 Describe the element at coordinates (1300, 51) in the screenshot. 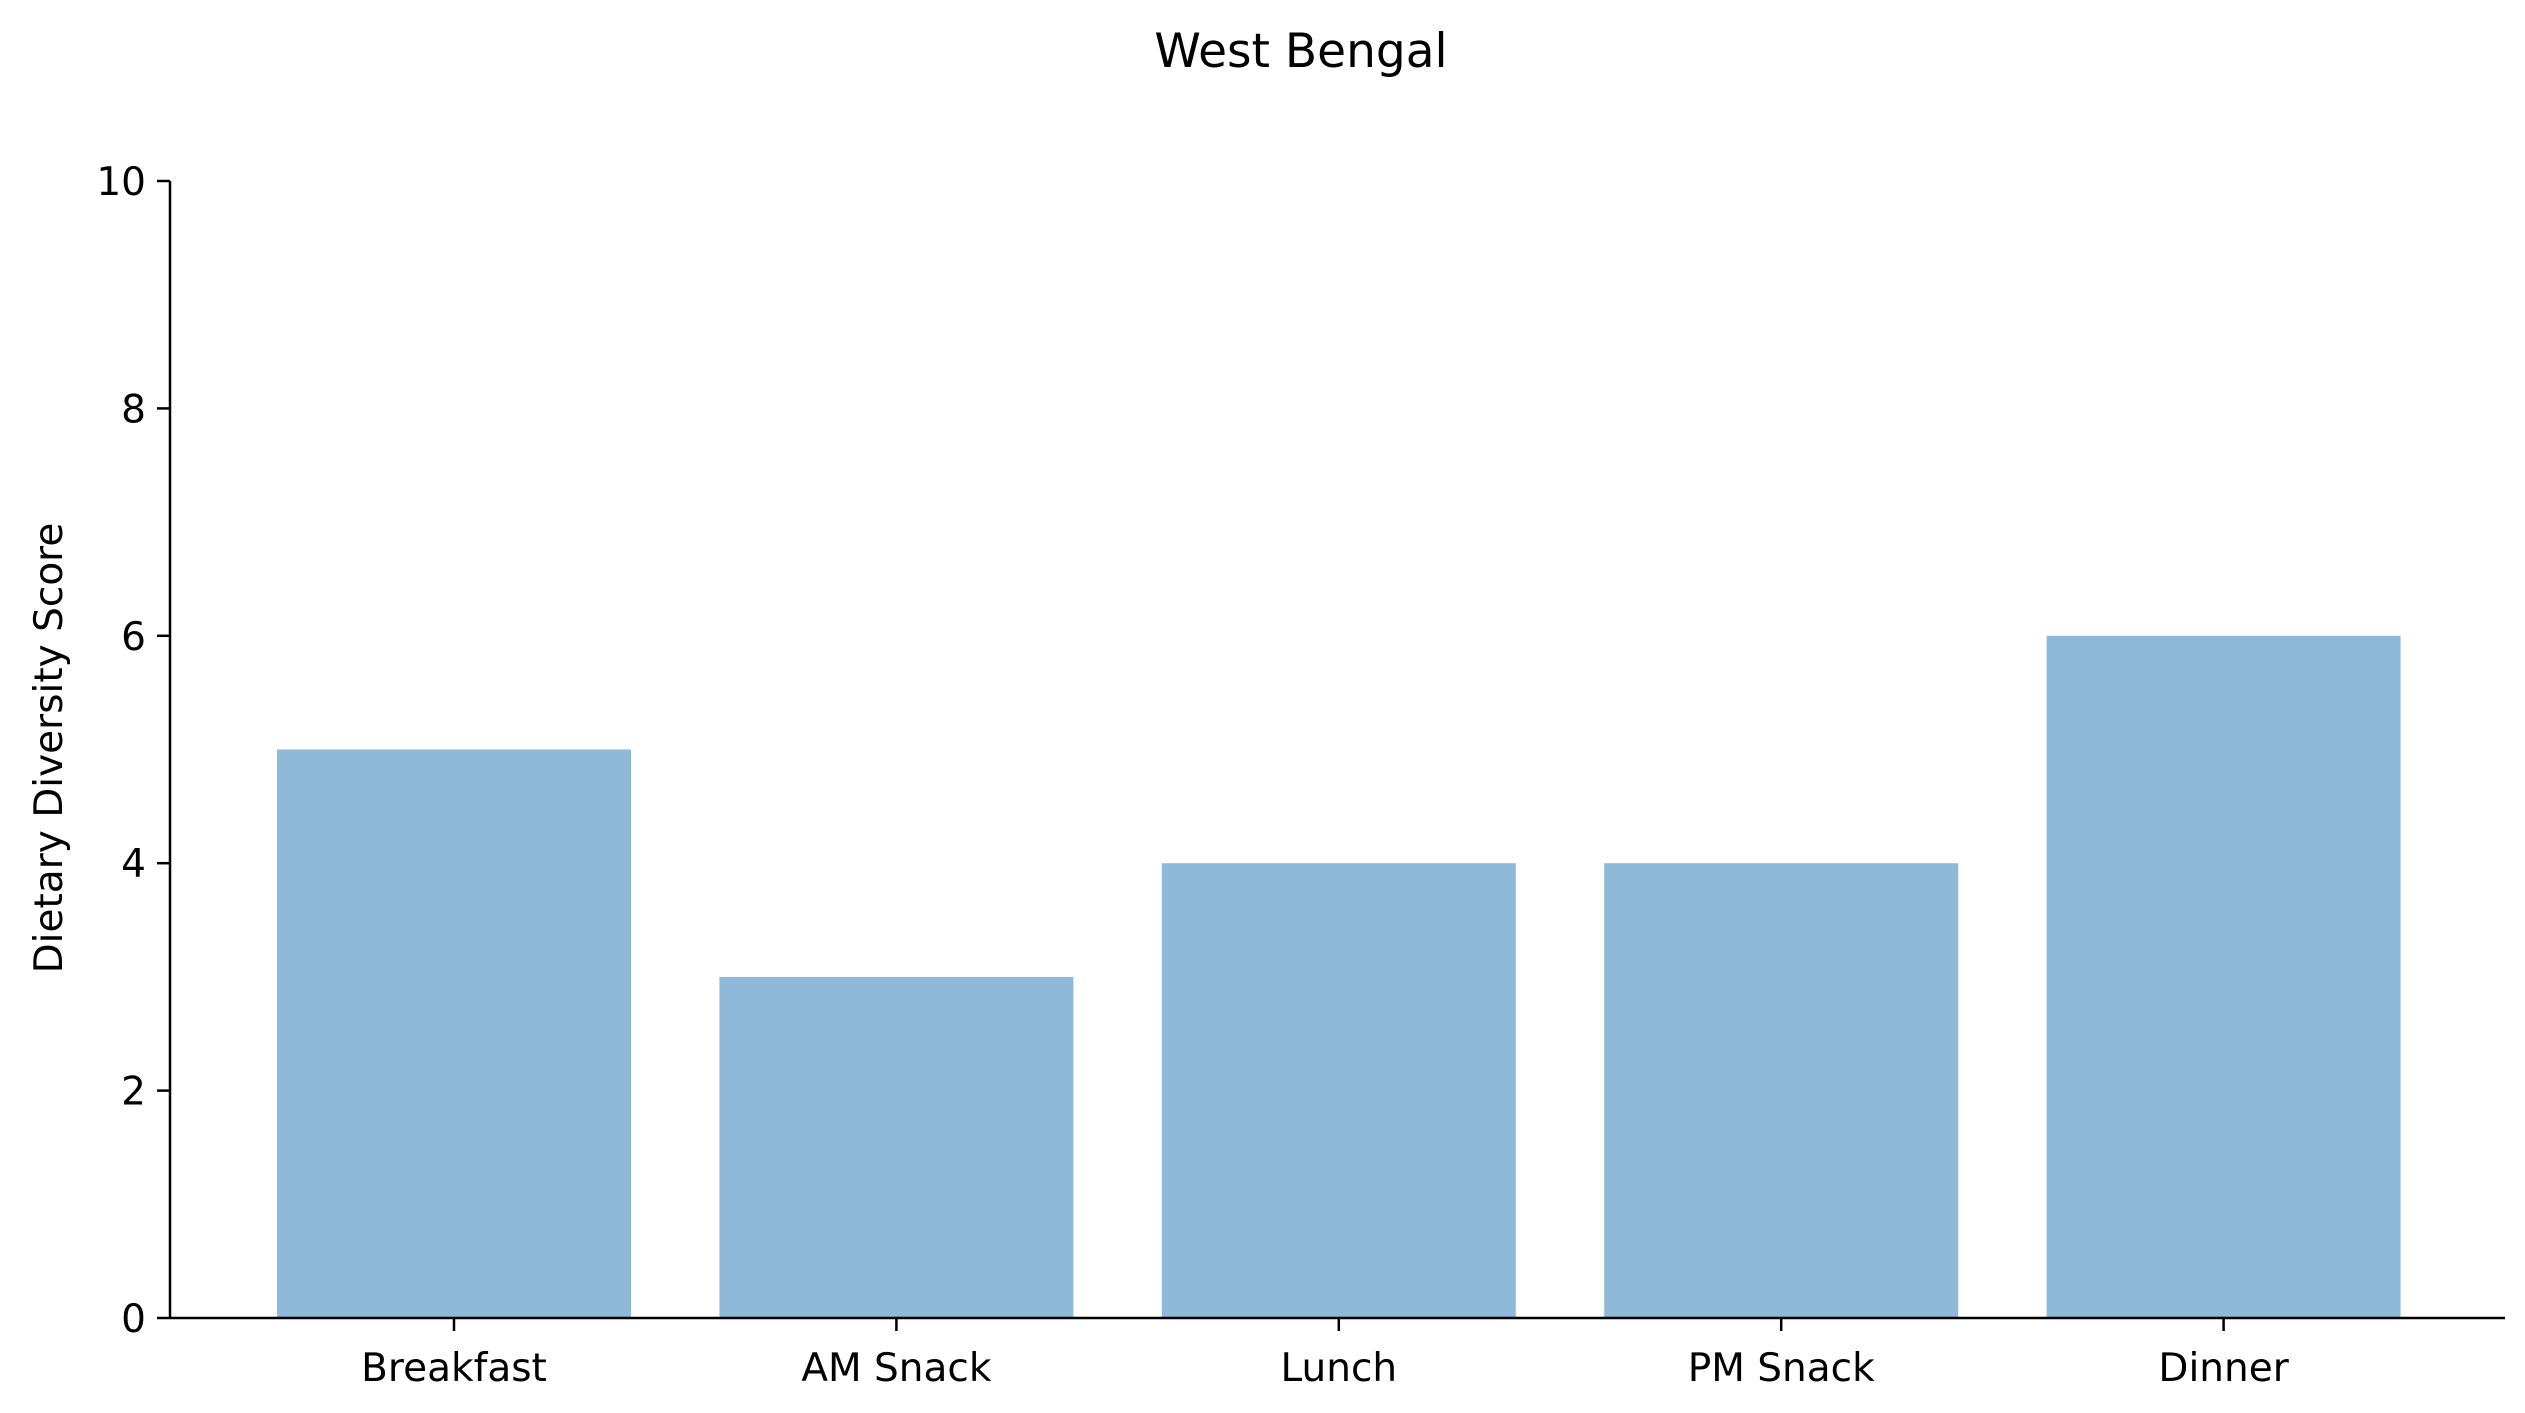

I see `chart-title: West Bengal` at that location.